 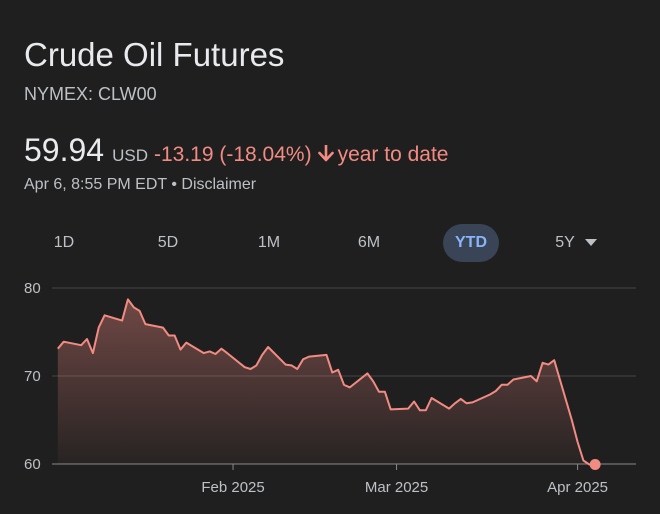 I want to click on x-tick-label: Mar 2025, so click(x=396, y=487).